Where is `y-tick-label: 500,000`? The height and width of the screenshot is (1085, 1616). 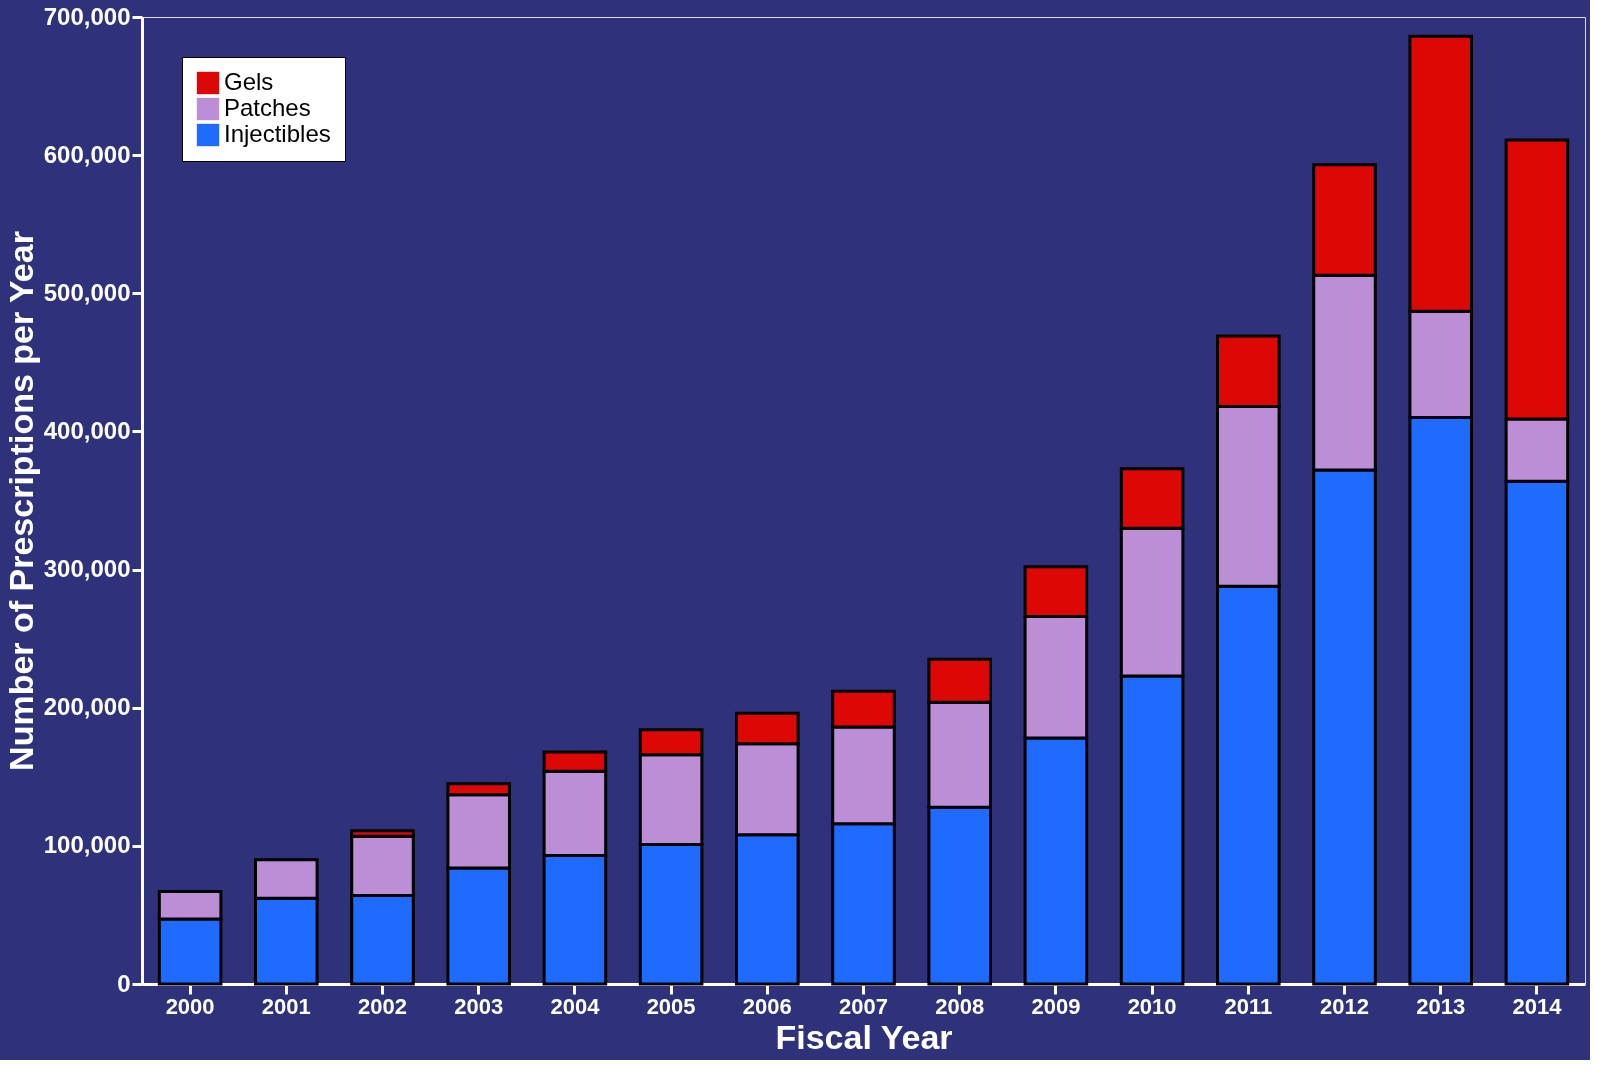 y-tick-label: 500,000 is located at coordinates (87, 292).